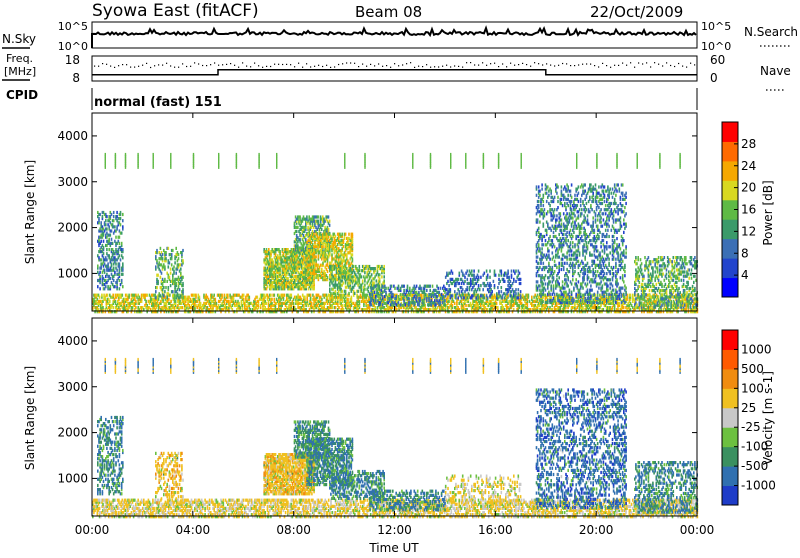  Describe the element at coordinates (76, 78) in the screenshot. I see `freq-tick-bottom: 8` at that location.